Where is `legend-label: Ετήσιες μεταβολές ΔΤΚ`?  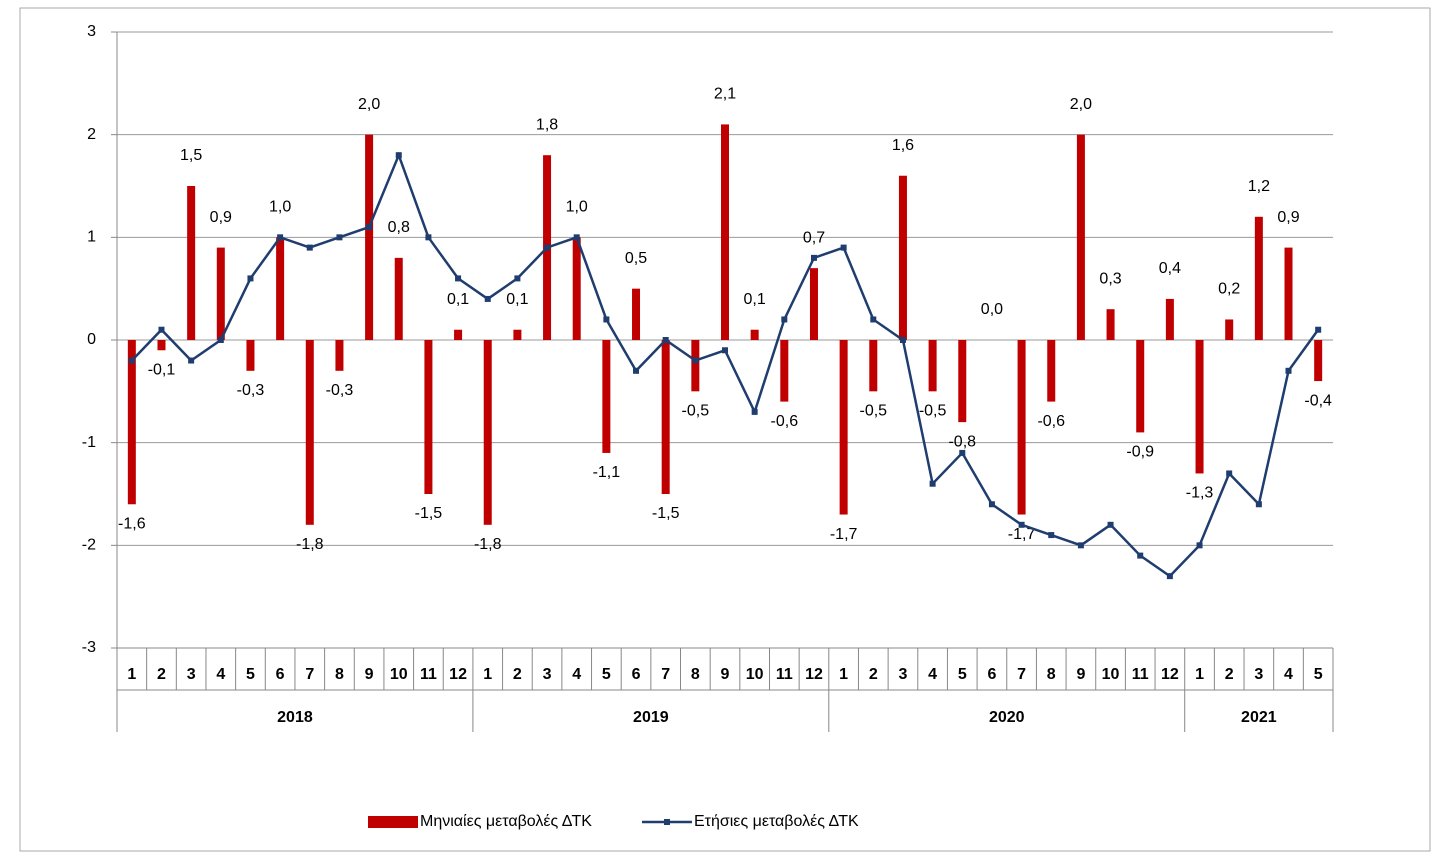
legend-label: Ετήσιες μεταβολές ΔΤΚ is located at coordinates (776, 821).